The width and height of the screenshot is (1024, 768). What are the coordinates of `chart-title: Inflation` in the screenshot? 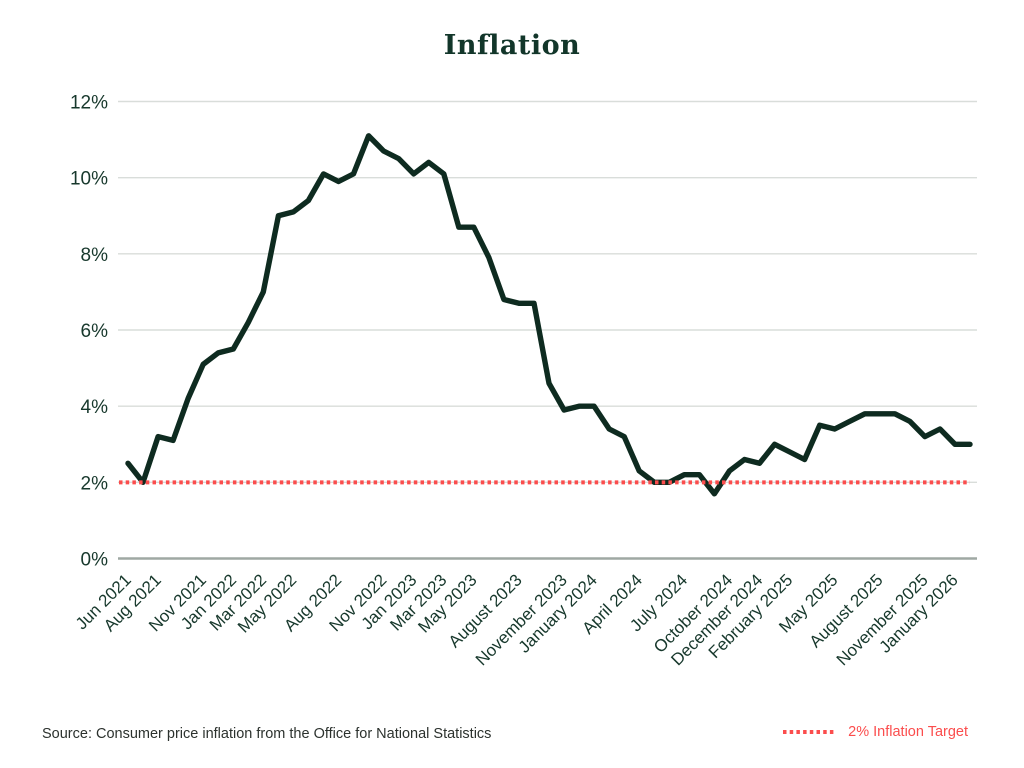 It's located at (512, 45).